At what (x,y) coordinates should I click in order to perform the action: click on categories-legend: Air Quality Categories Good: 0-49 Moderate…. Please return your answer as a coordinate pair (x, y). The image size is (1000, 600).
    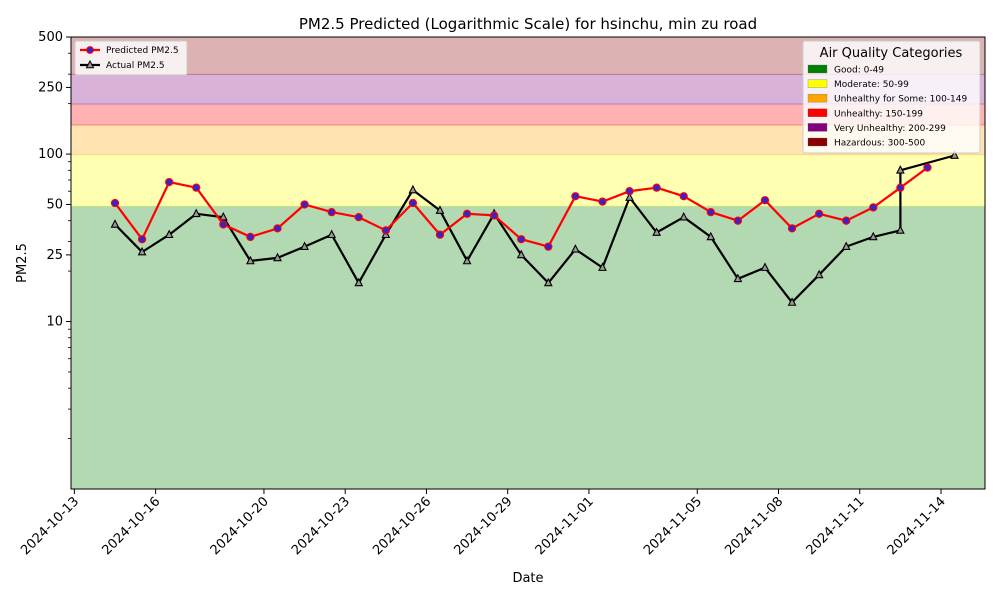
    Looking at the image, I should click on (891, 97).